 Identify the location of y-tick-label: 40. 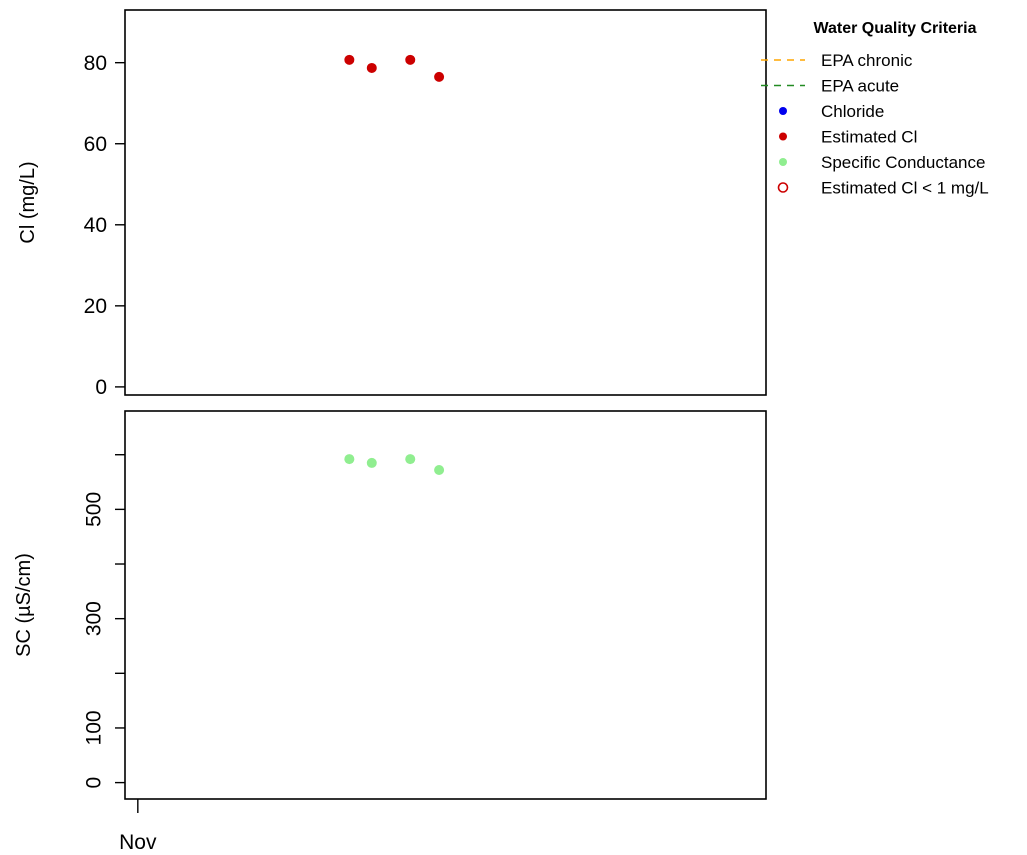
(95, 225).